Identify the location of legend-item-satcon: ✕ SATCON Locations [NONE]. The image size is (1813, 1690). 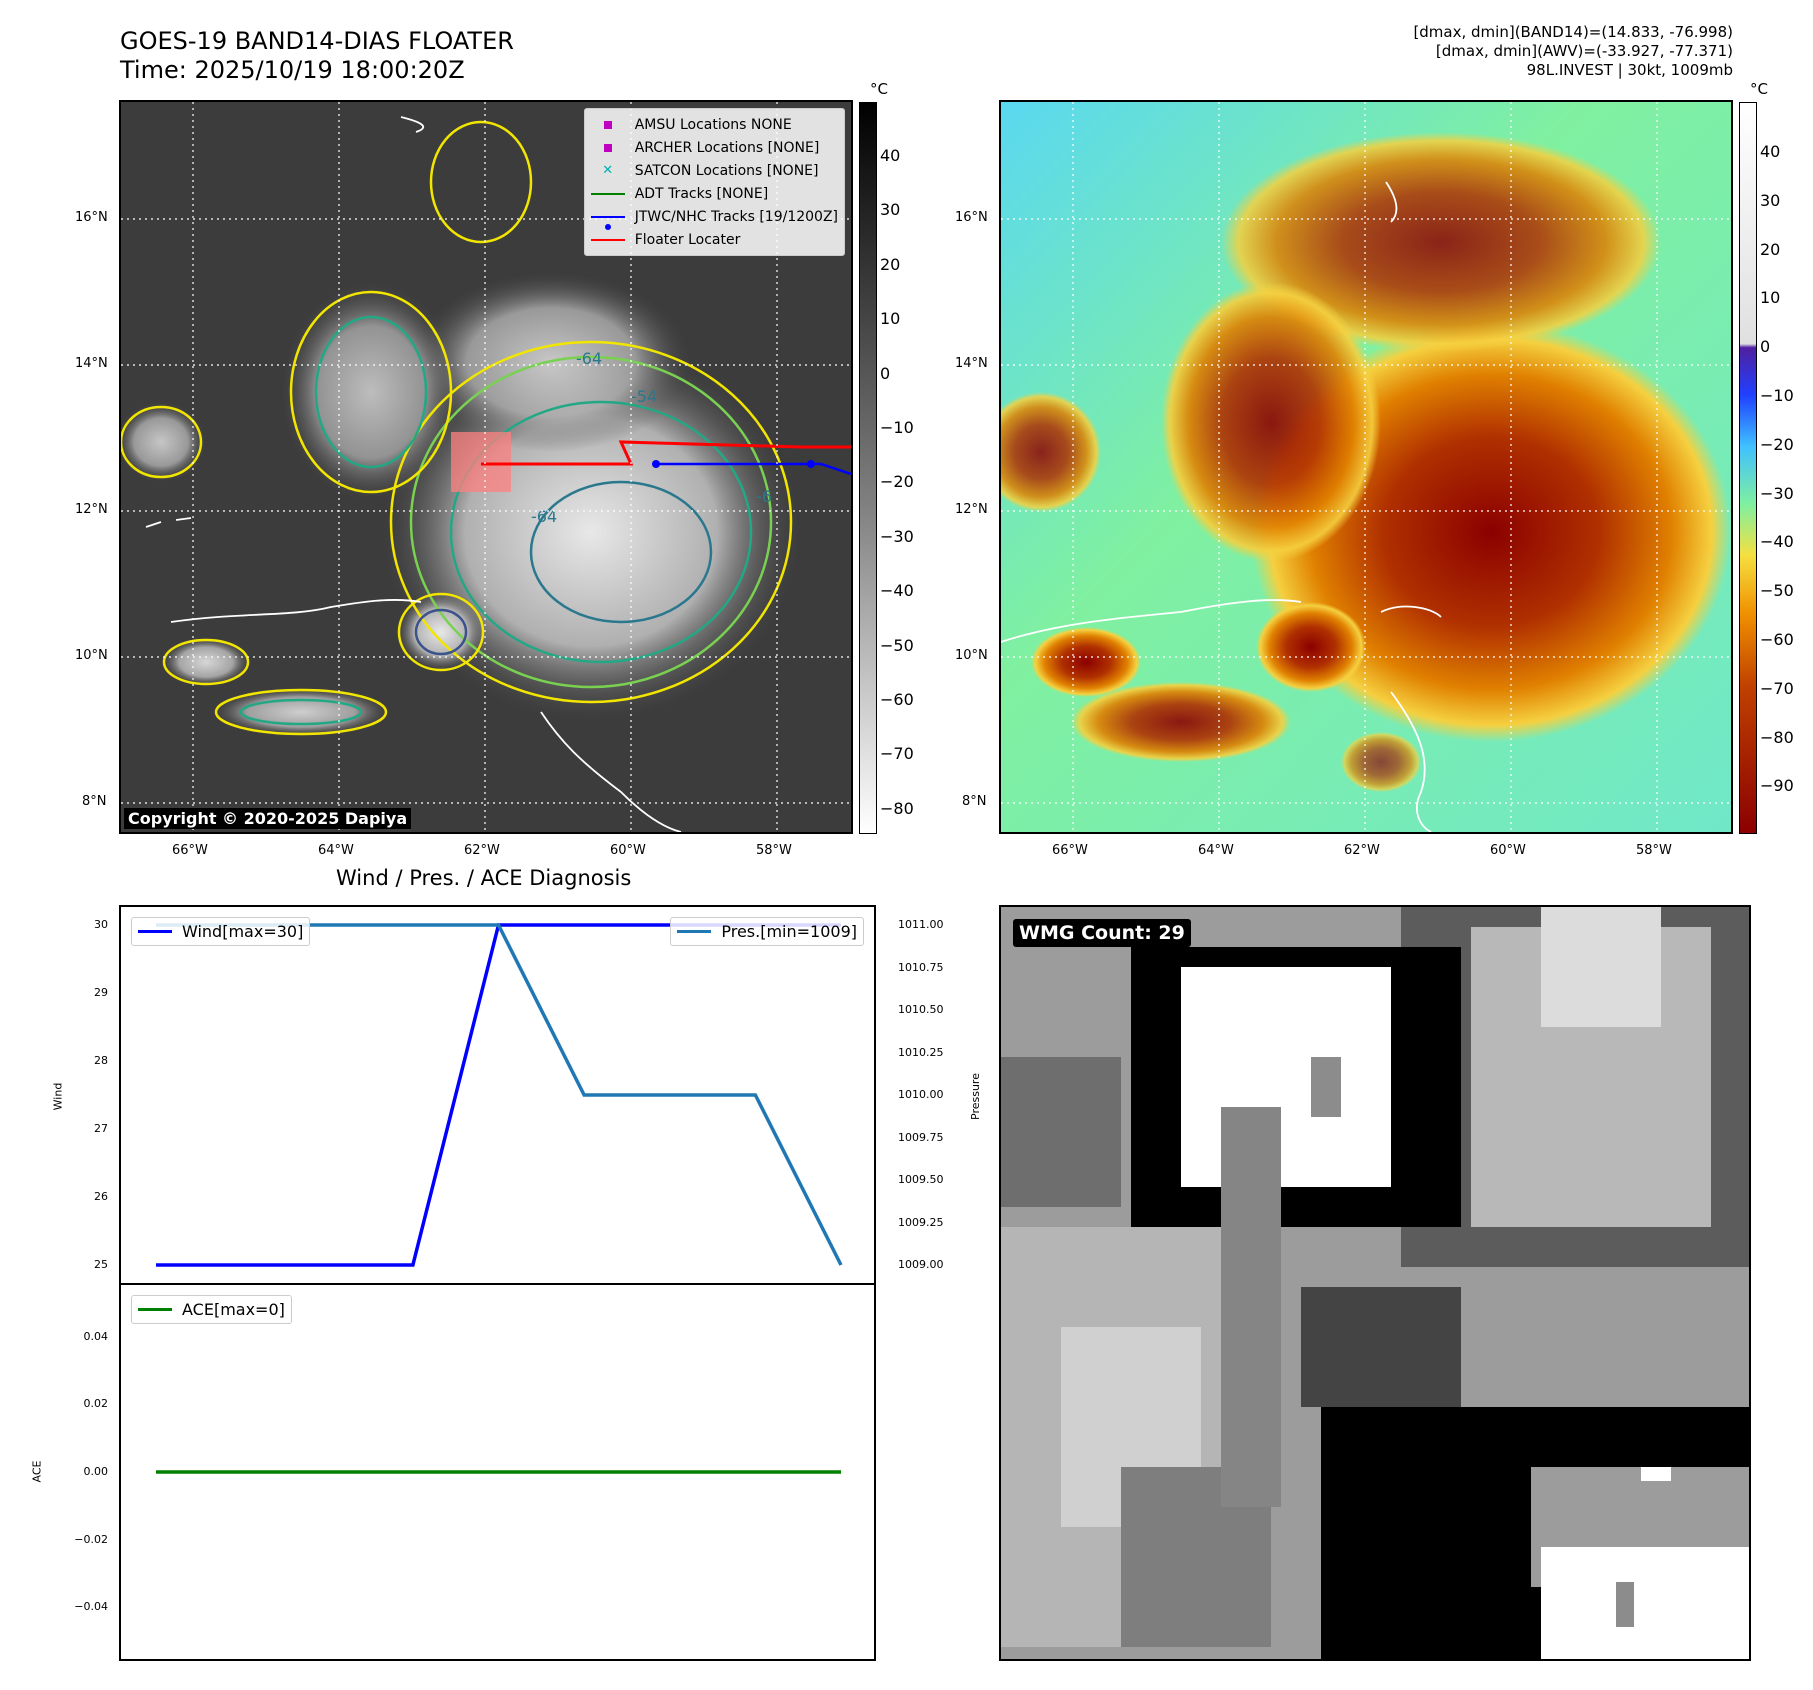
(714, 170).